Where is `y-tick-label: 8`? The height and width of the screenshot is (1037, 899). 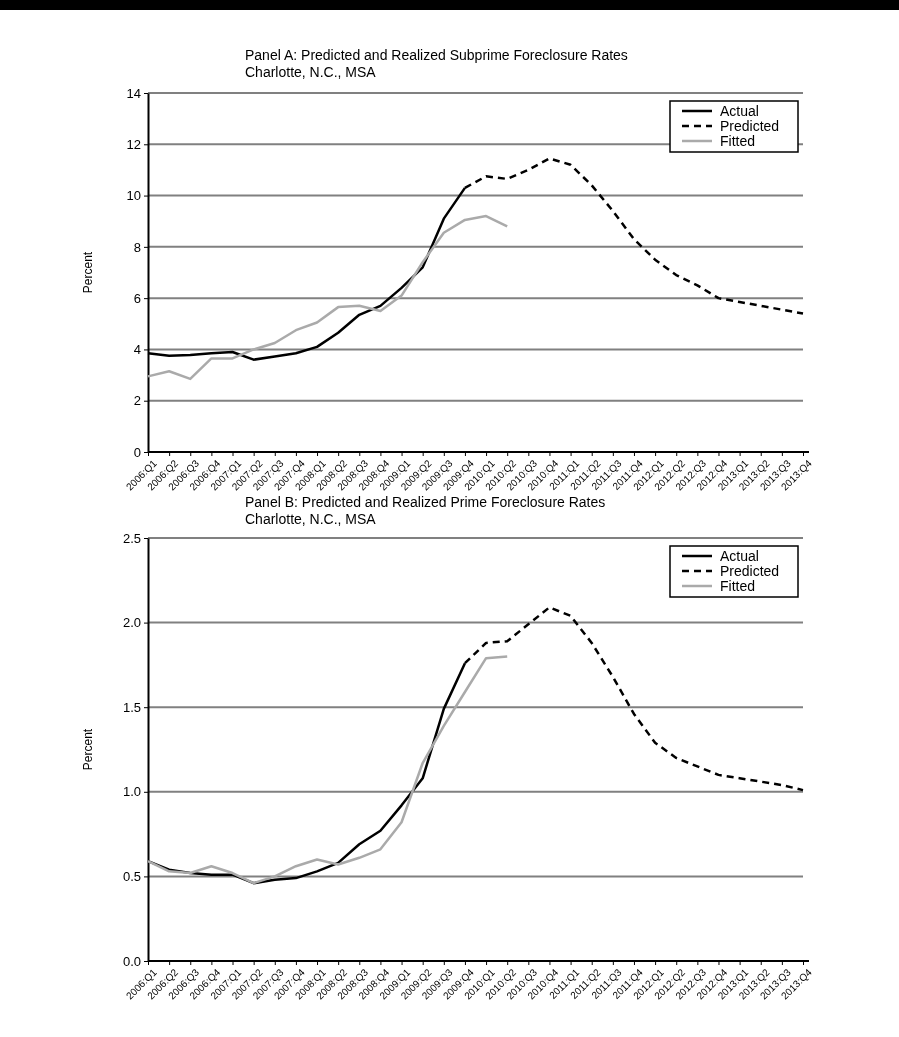 y-tick-label: 8 is located at coordinates (137, 247).